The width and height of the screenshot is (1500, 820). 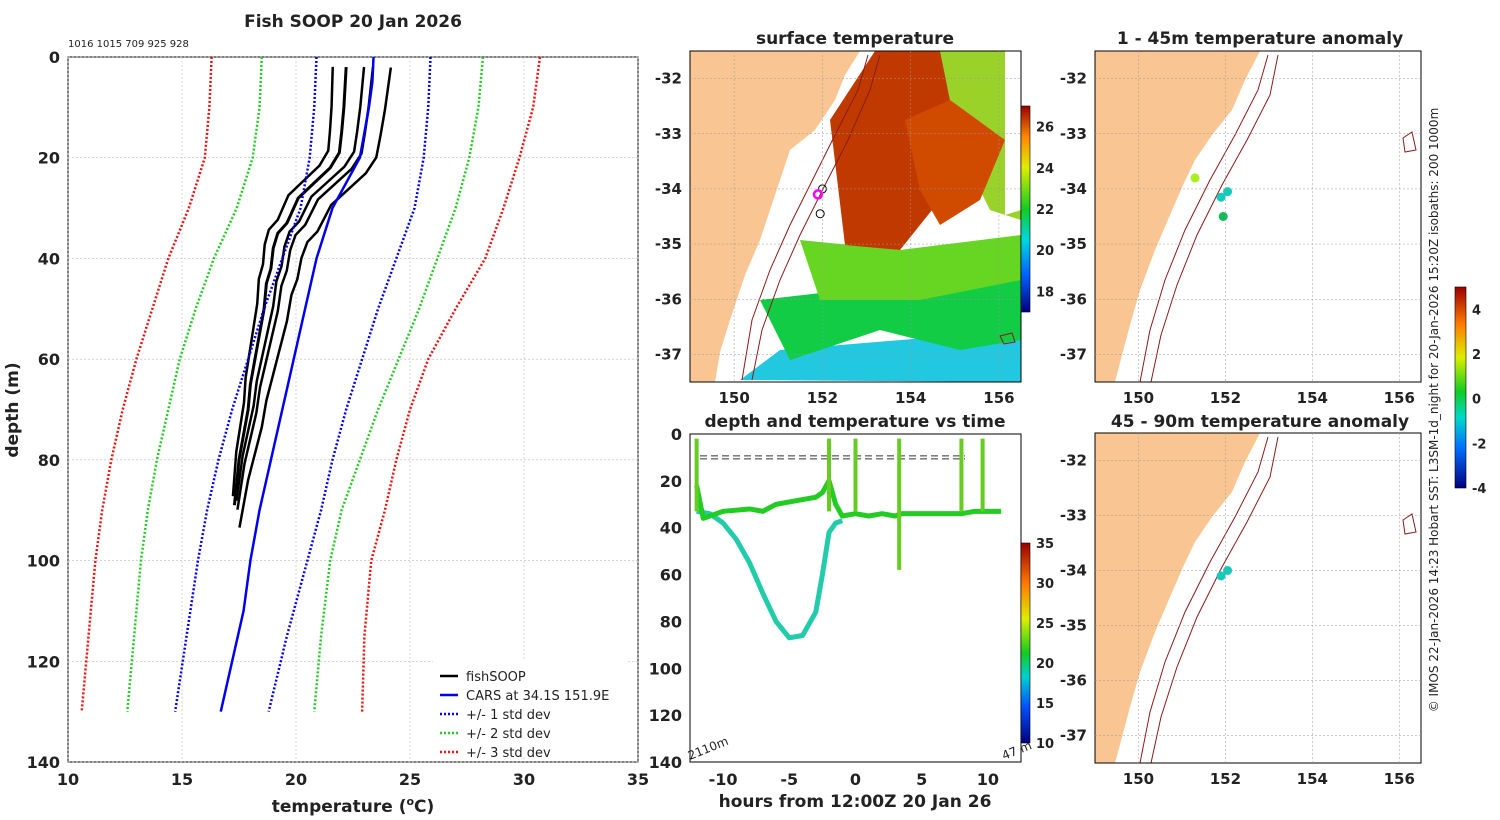 I want to click on anomaly-colorbar-ticks: -4 -2 0 2 4, so click(x=1479, y=400).